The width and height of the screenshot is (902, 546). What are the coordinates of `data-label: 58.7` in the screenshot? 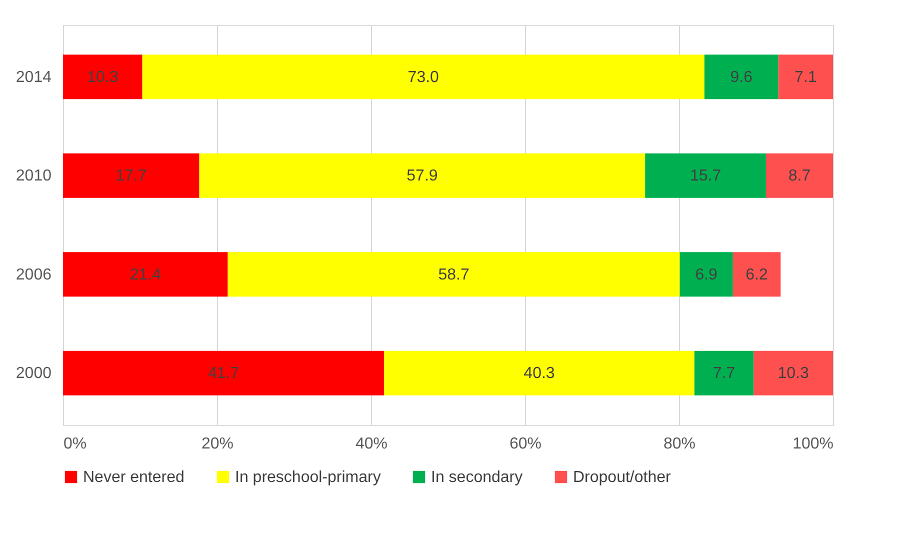 It's located at (454, 275).